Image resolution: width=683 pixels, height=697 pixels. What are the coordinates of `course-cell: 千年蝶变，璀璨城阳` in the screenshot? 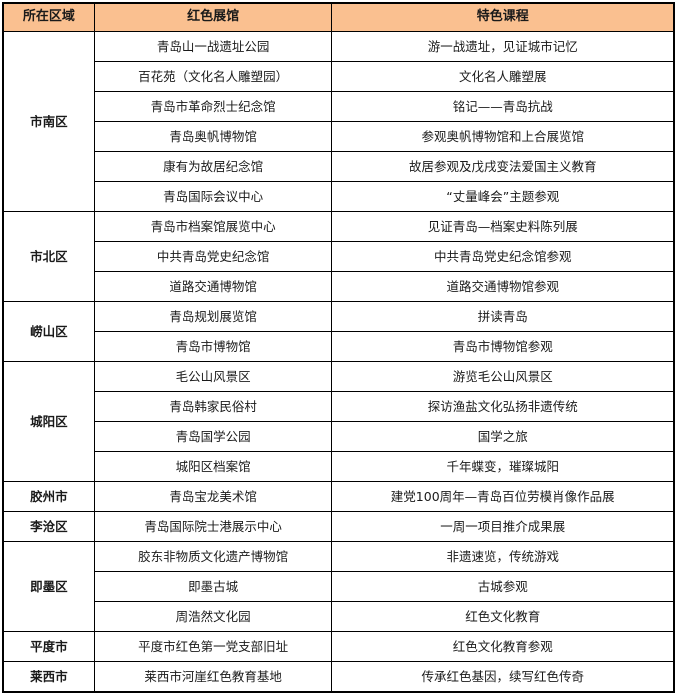 It's located at (503, 466).